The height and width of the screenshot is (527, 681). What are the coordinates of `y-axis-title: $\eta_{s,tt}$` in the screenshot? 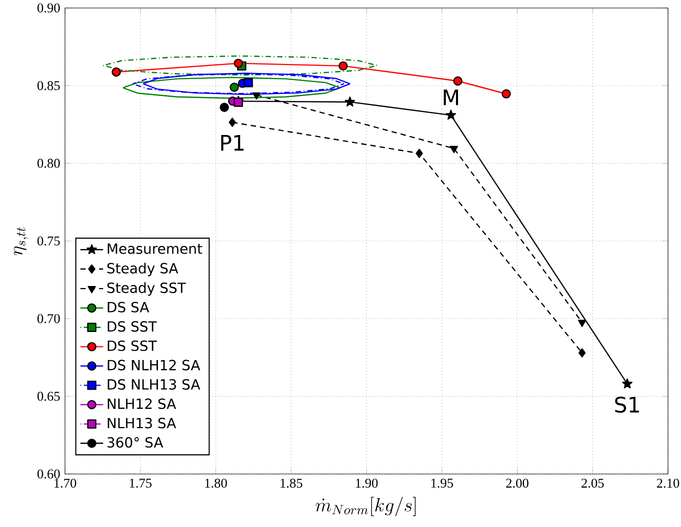 It's located at (21, 241).